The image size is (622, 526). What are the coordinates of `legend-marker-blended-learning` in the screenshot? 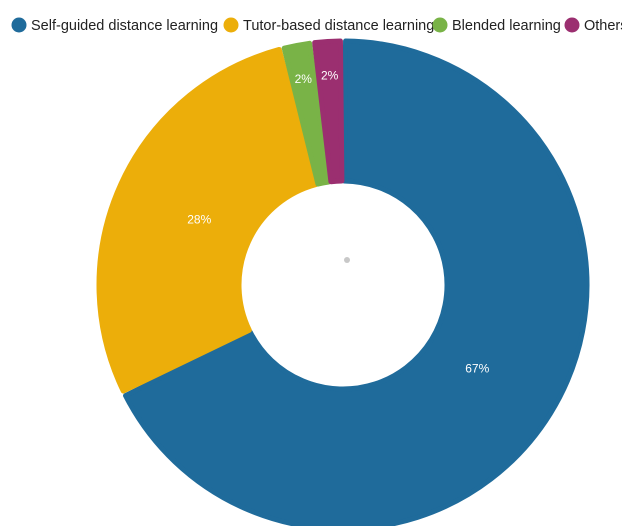 It's located at (440, 25).